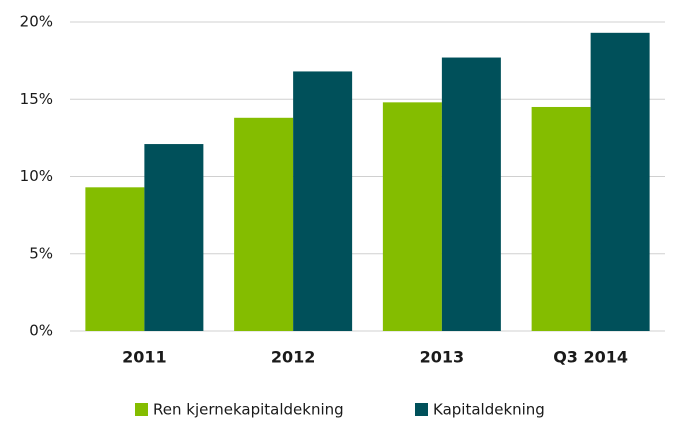  What do you see at coordinates (248, 410) in the screenshot?
I see `legend-label: Ren kjernekapitaldekning` at bounding box center [248, 410].